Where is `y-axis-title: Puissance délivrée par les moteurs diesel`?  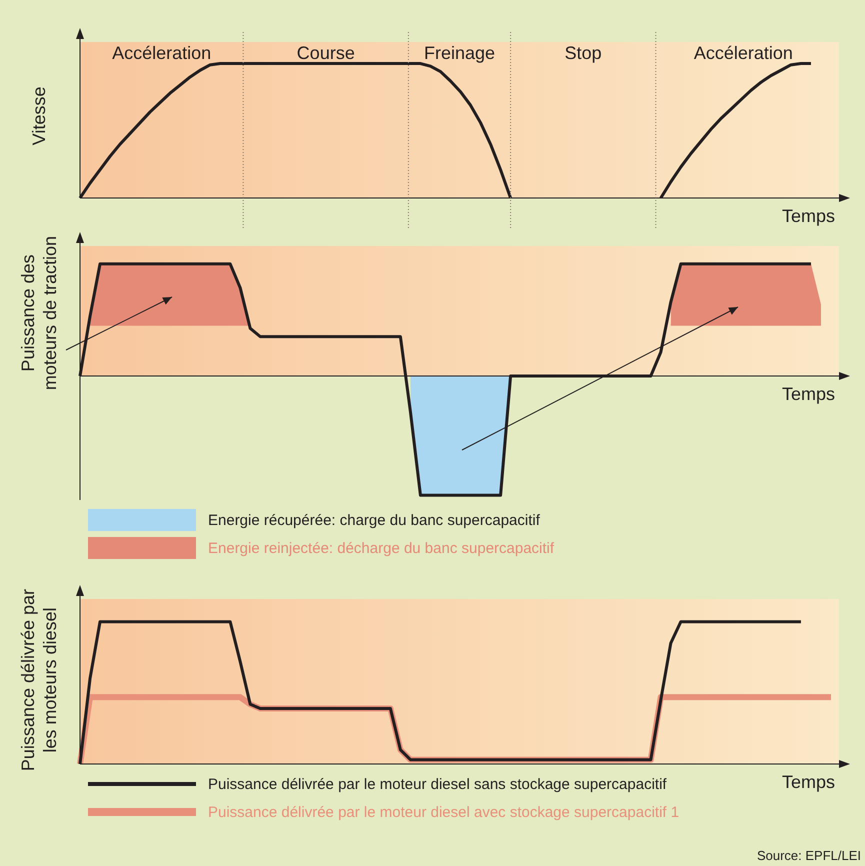
y-axis-title: Puissance délivrée par les moteurs diesel is located at coordinates (39, 680).